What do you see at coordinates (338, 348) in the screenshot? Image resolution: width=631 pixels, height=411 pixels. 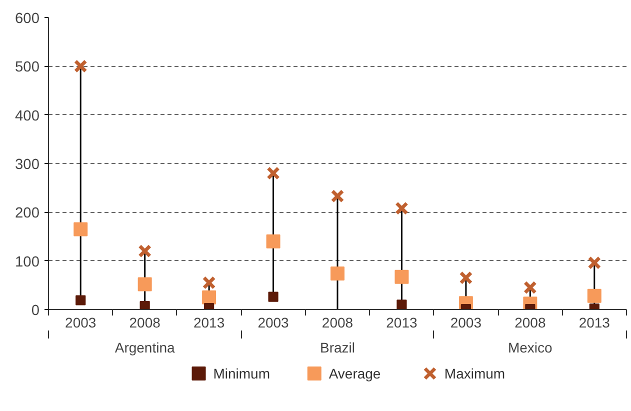 I see `text: Brazil` at bounding box center [338, 348].